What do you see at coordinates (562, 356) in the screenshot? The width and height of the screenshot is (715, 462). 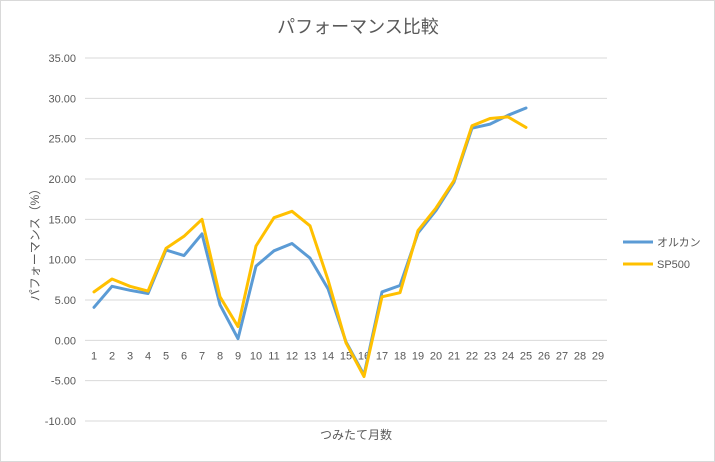 I see `x-tick-label: 27` at bounding box center [562, 356].